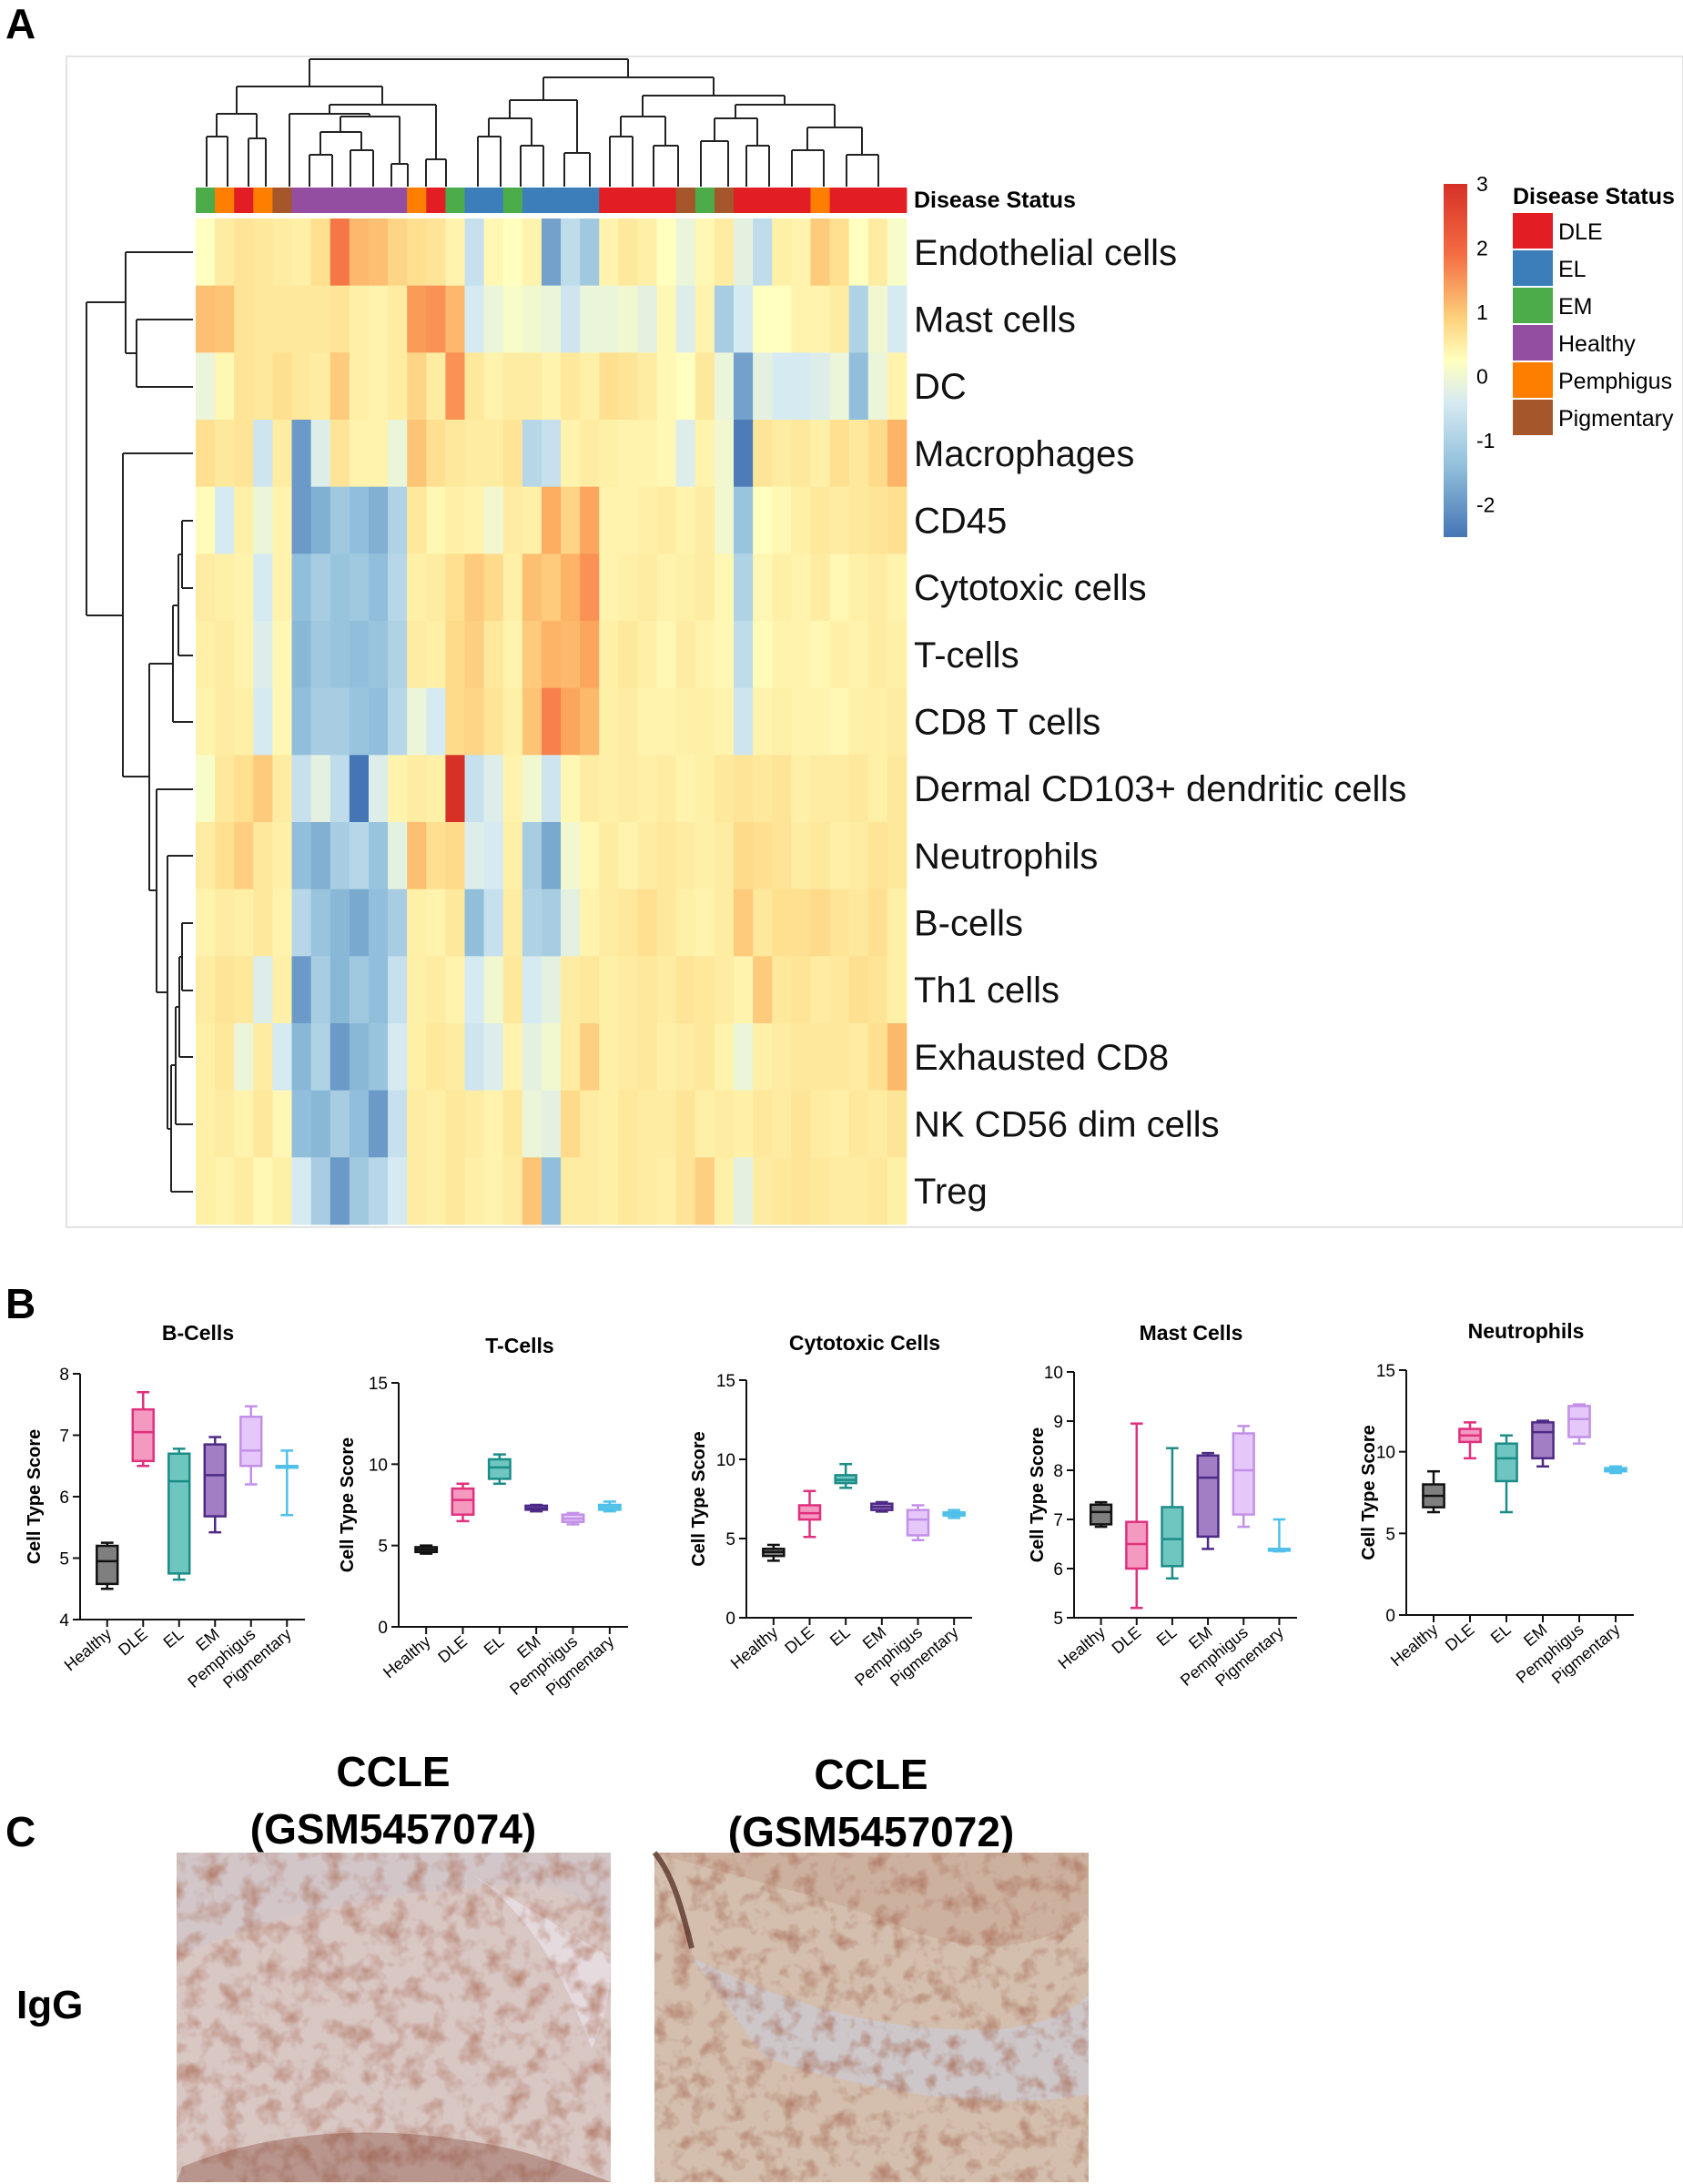 The height and width of the screenshot is (2184, 1683). I want to click on heatmap-row-label: Th1 cells, so click(986, 991).